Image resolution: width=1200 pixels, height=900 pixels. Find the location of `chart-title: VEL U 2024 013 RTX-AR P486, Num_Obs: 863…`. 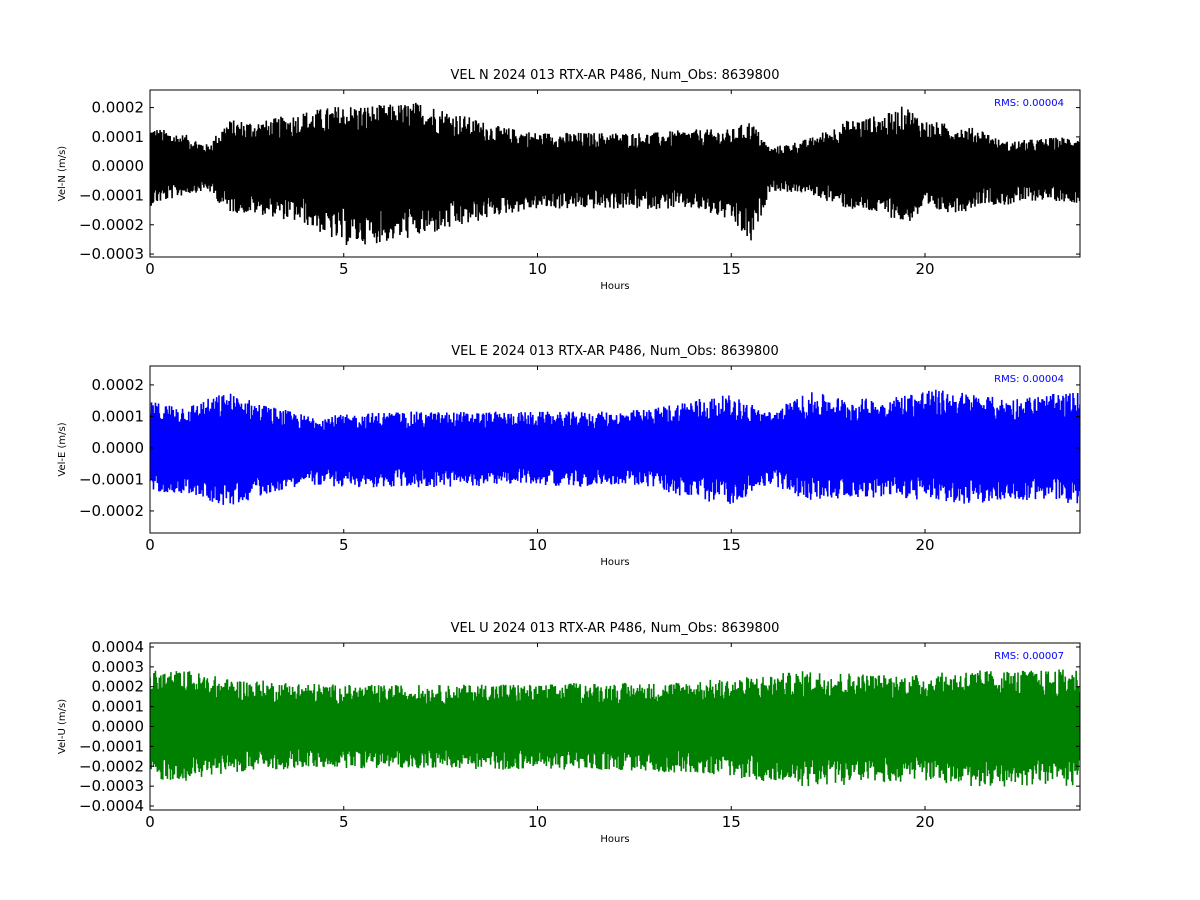

chart-title: VEL U 2024 013 RTX-AR P486, Num_Obs: 863… is located at coordinates (615, 628).